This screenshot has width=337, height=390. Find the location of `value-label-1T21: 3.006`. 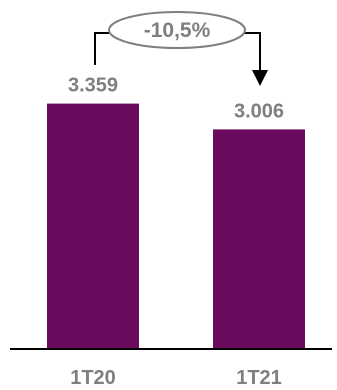

value-label-1T21: 3.006 is located at coordinates (259, 111).